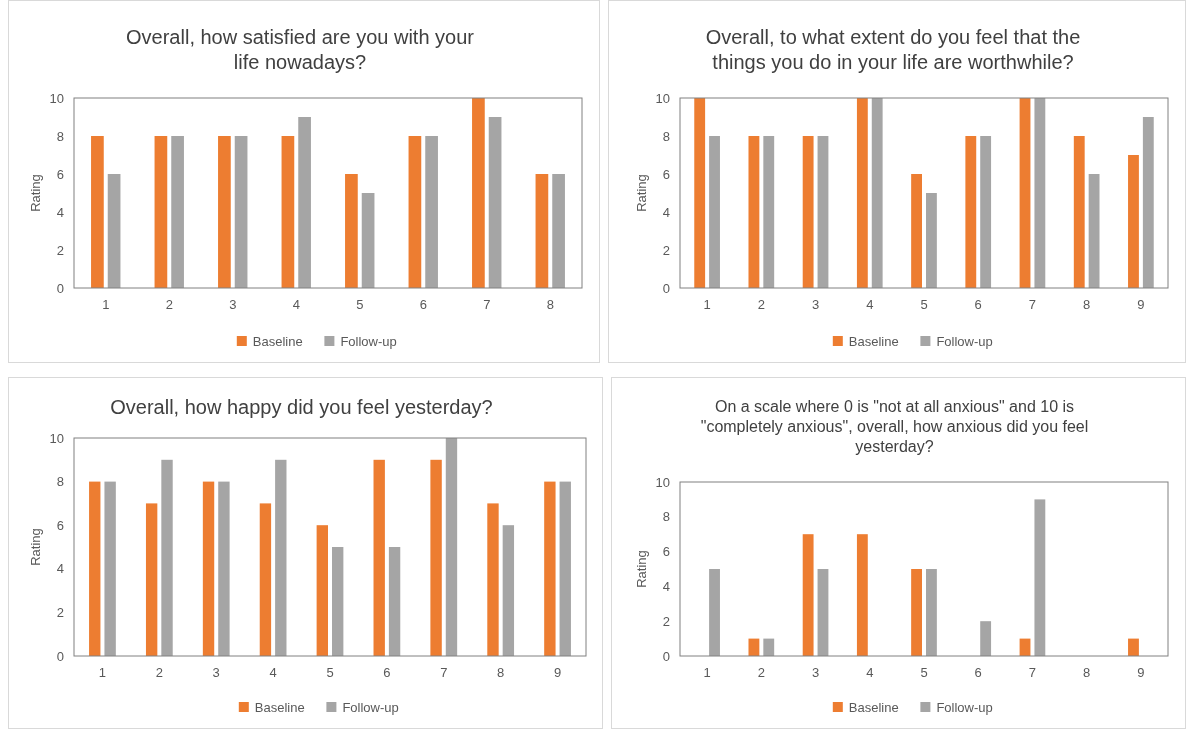 The width and height of the screenshot is (1186, 729). What do you see at coordinates (300, 49) in the screenshot?
I see `chart-title: Overall, how satisfied are you with your life nowadays?` at bounding box center [300, 49].